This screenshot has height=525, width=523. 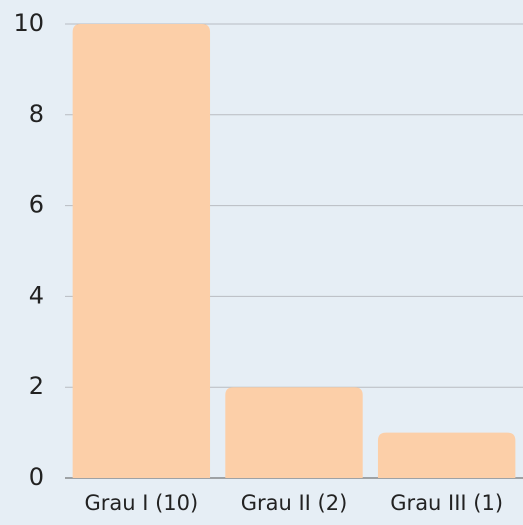 I want to click on y-tick-label: 2, so click(x=36, y=386).